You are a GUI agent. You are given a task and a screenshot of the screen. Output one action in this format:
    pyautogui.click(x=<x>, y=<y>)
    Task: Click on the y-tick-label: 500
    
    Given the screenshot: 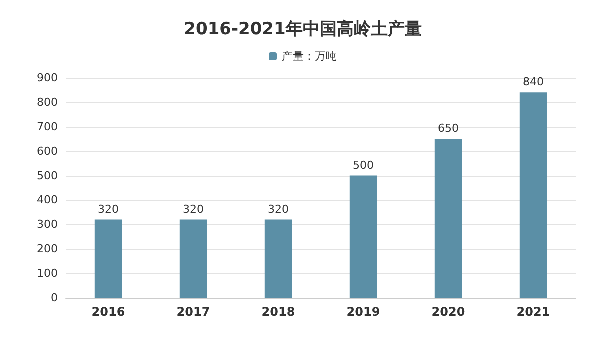 What is the action you would take?
    pyautogui.click(x=47, y=175)
    